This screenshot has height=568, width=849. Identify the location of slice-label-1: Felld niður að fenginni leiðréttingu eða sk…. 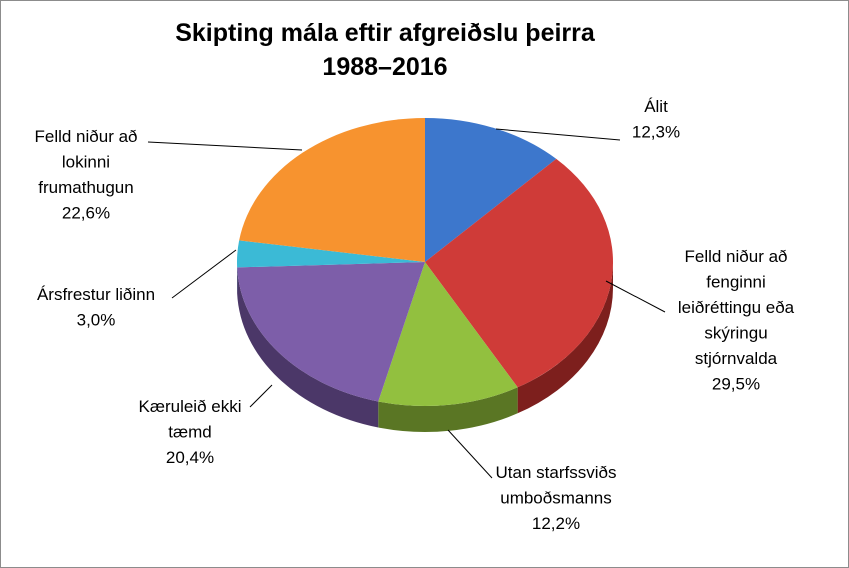
(736, 320).